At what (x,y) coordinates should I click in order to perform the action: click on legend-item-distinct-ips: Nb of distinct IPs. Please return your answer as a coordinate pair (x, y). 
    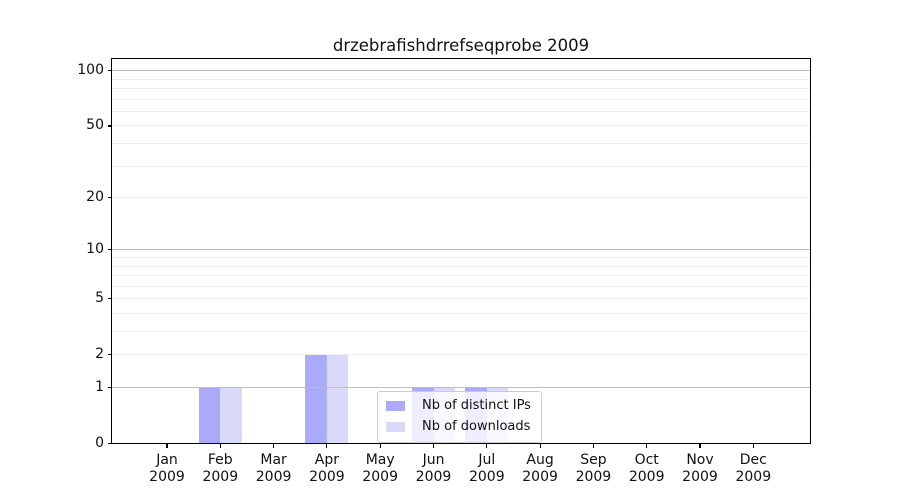
    Looking at the image, I should click on (458, 406).